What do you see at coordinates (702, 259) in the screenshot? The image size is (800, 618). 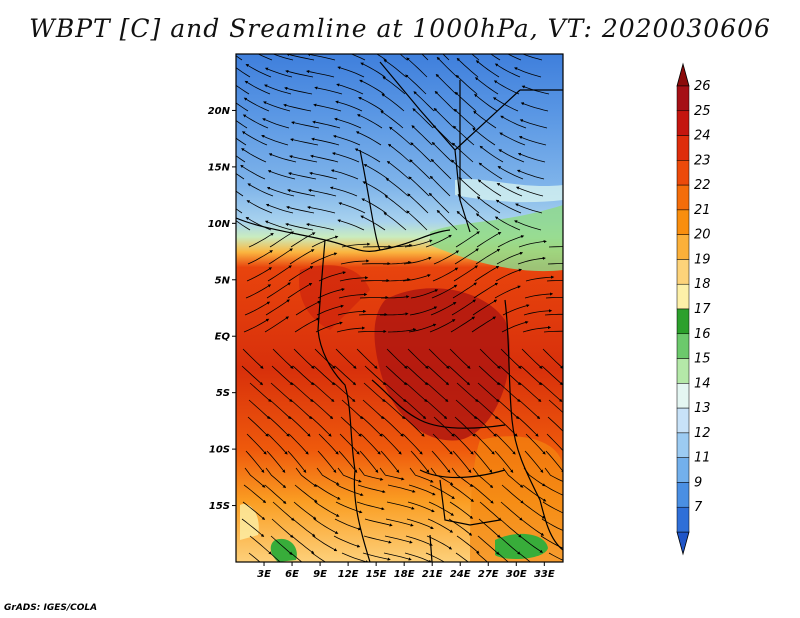 I see `colorbar-label: 19` at bounding box center [702, 259].